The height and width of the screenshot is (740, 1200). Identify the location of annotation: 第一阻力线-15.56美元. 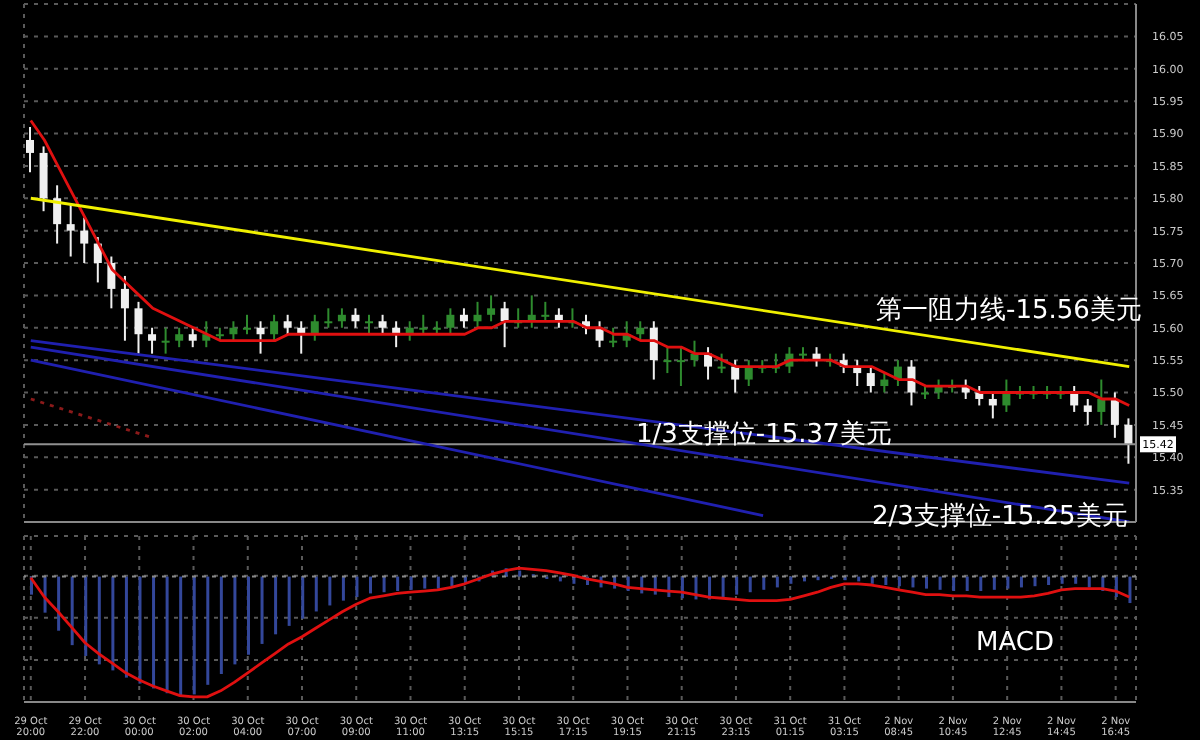
(1009, 311).